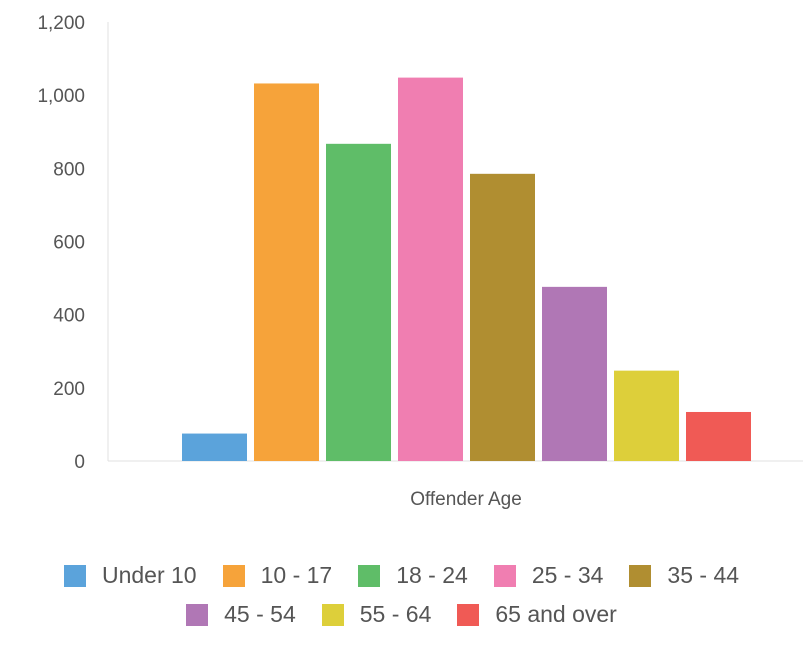  I want to click on legend-item: 18 - 24, so click(413, 575).